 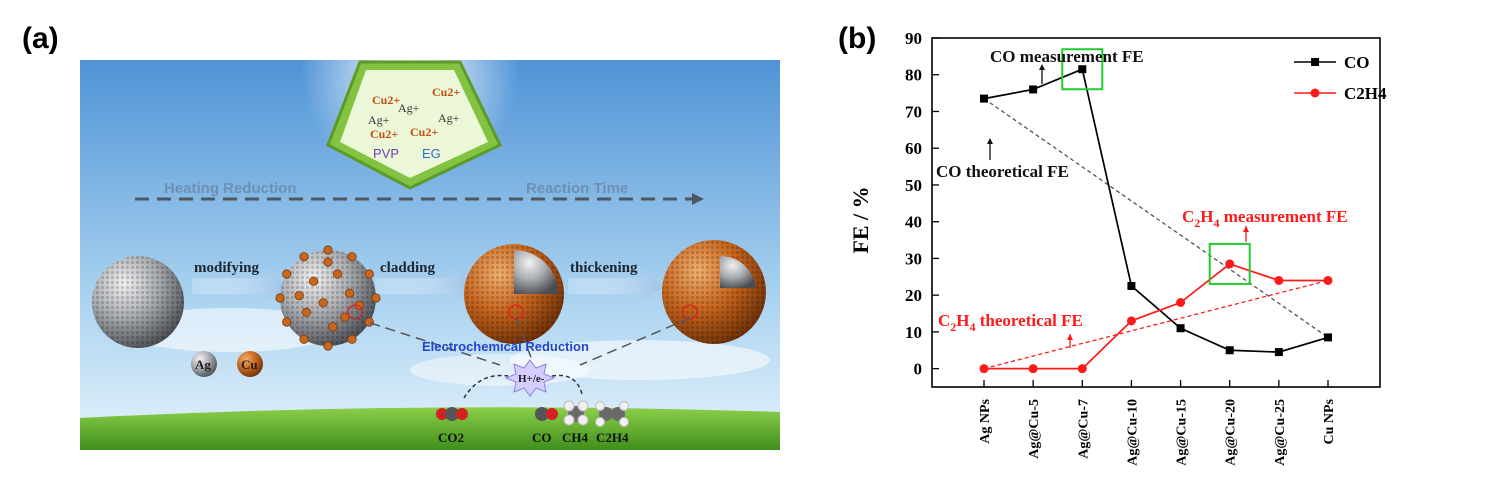 I want to click on highlight-box, so click(x=1082, y=69).